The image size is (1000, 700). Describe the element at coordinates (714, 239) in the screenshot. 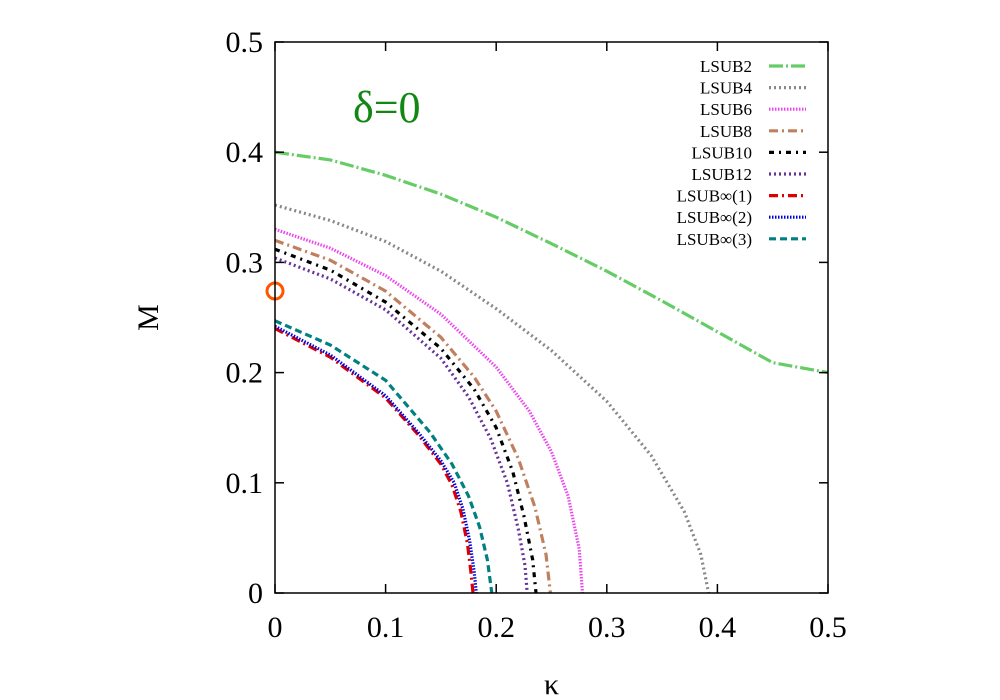

I see `legend-label: LSUB∞(3)` at that location.